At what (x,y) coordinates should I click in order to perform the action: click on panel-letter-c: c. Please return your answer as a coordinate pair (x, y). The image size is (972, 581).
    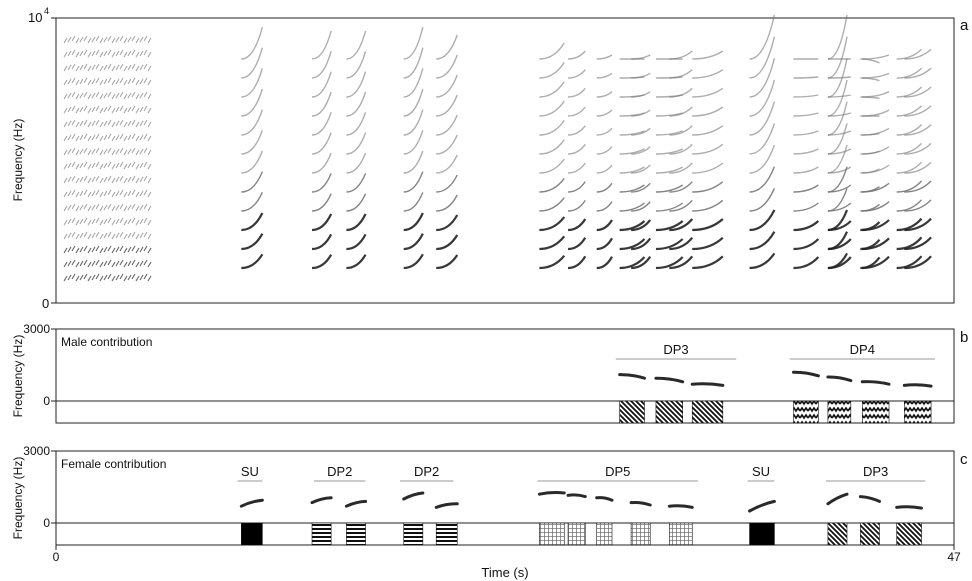
    Looking at the image, I should click on (964, 459).